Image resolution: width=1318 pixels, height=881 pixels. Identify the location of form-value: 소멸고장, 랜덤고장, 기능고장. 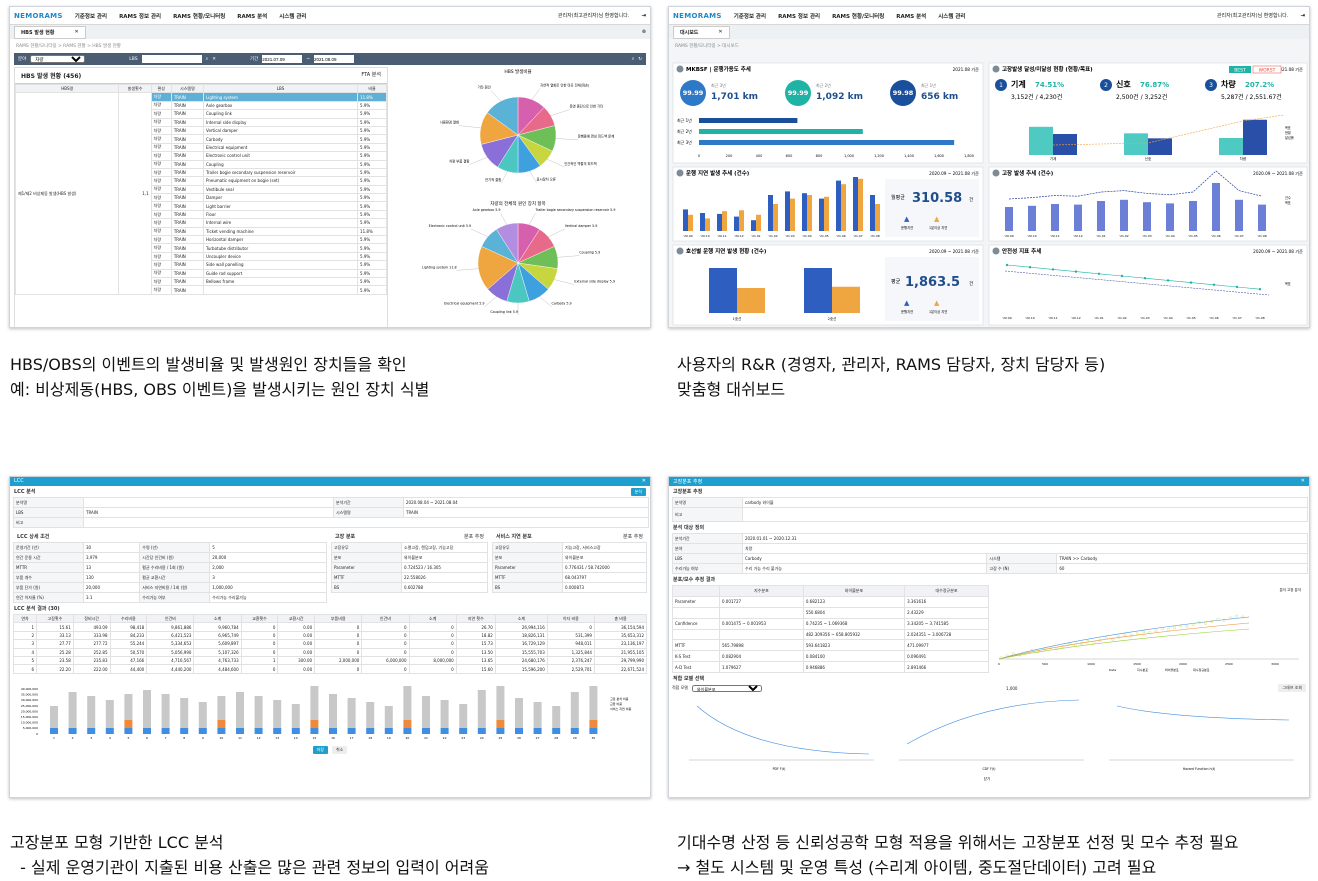
(444, 547).